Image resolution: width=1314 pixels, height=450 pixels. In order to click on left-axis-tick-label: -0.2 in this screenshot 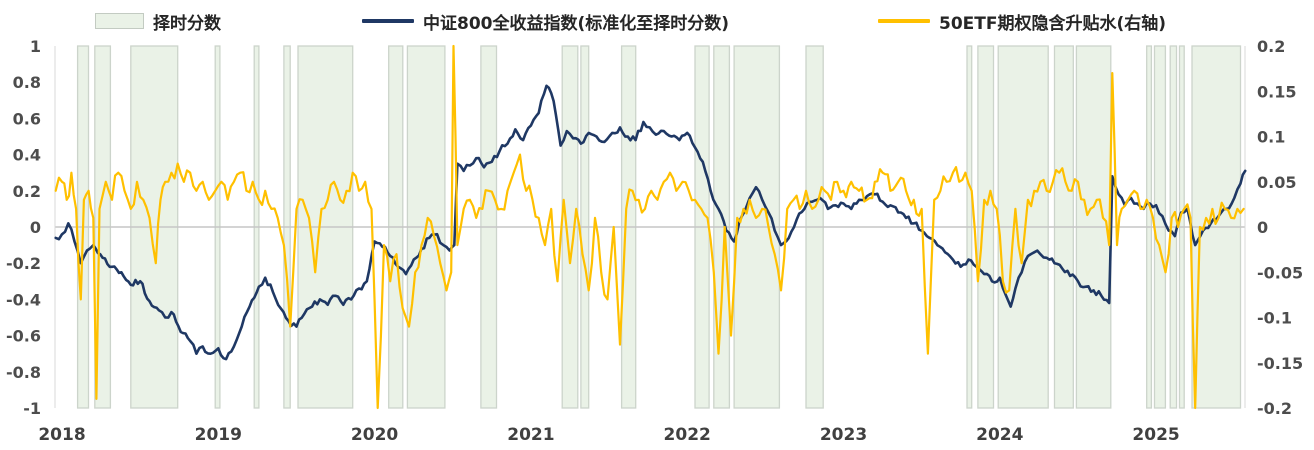, I will do `click(23, 263)`.